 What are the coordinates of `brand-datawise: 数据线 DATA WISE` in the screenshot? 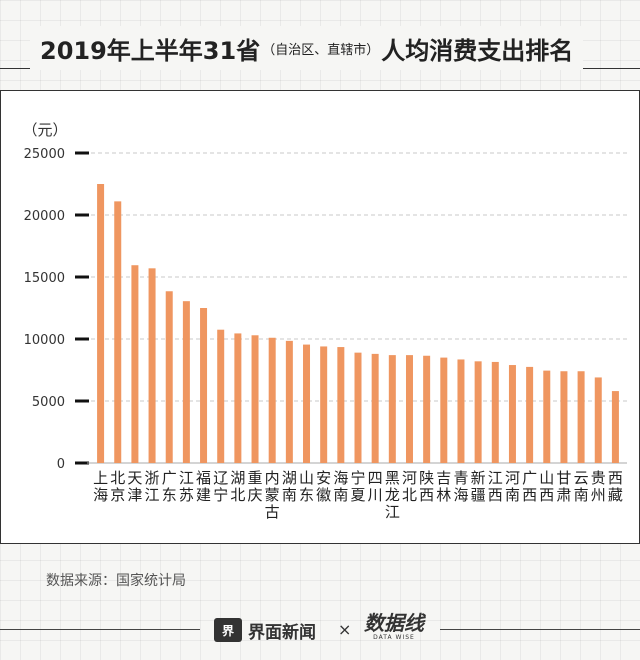 It's located at (394, 626).